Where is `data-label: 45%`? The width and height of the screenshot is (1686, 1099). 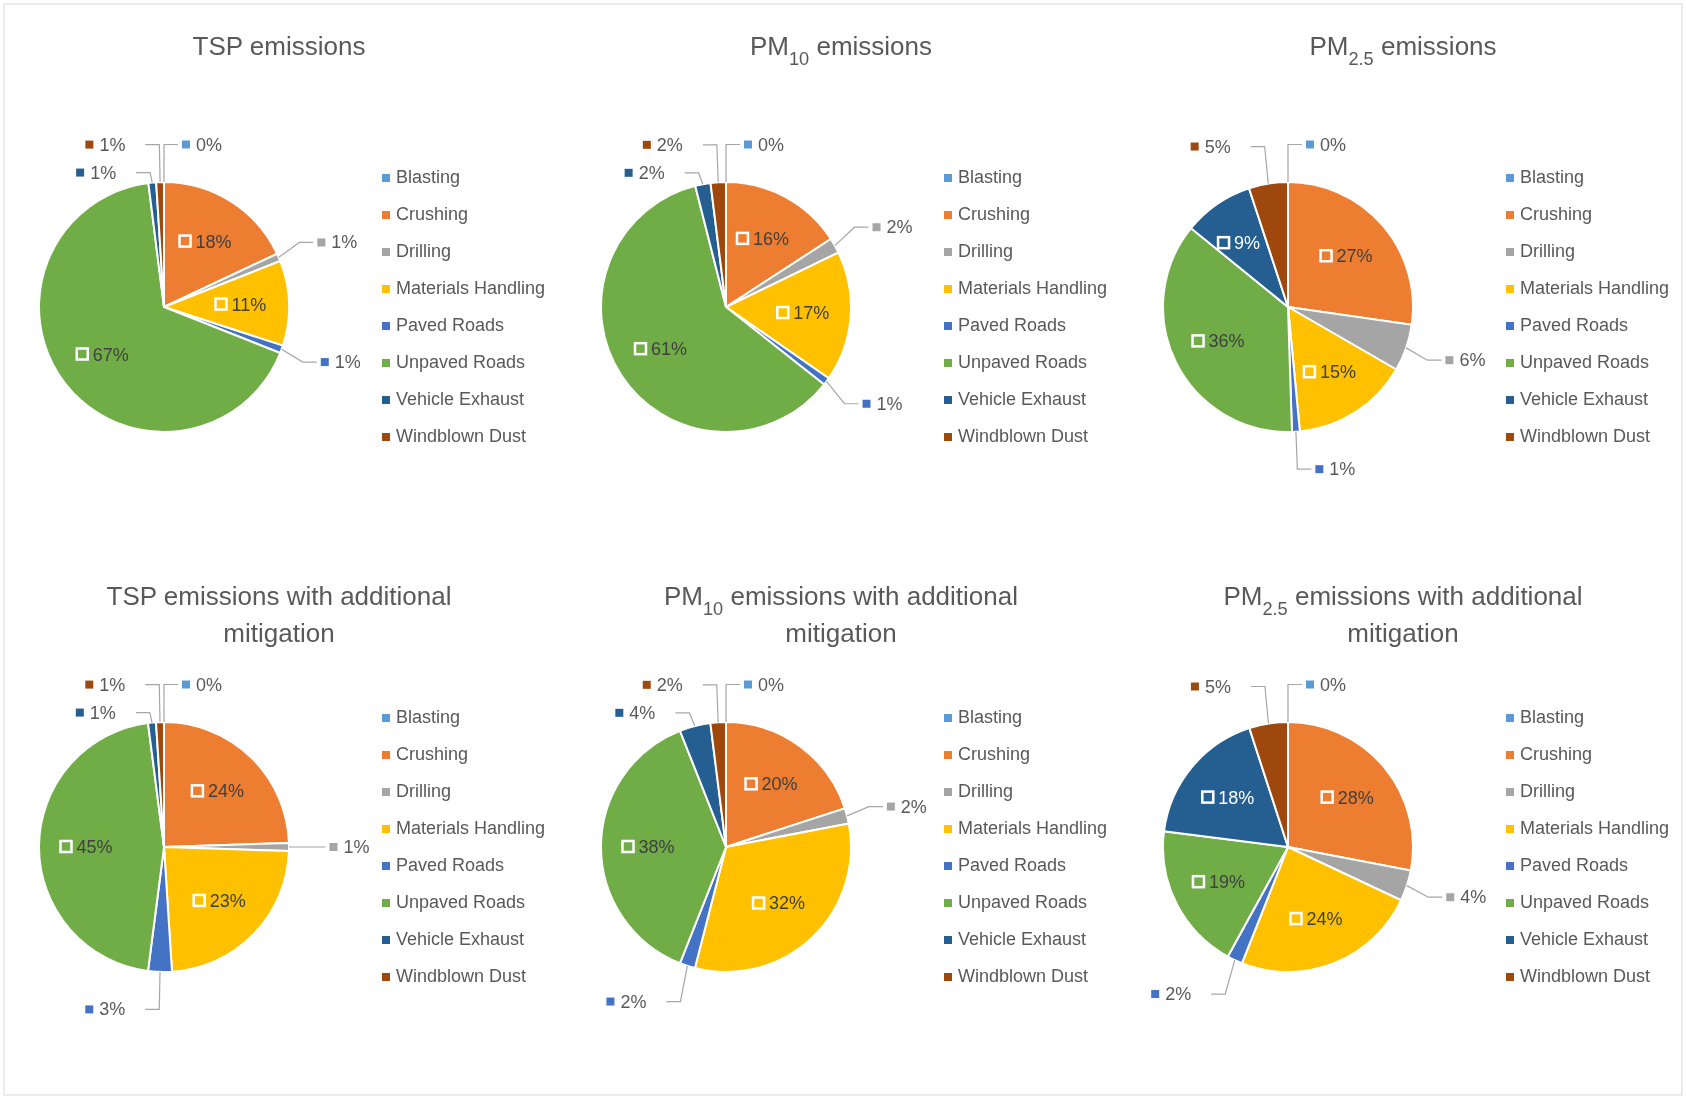
data-label: 45% is located at coordinates (94, 847).